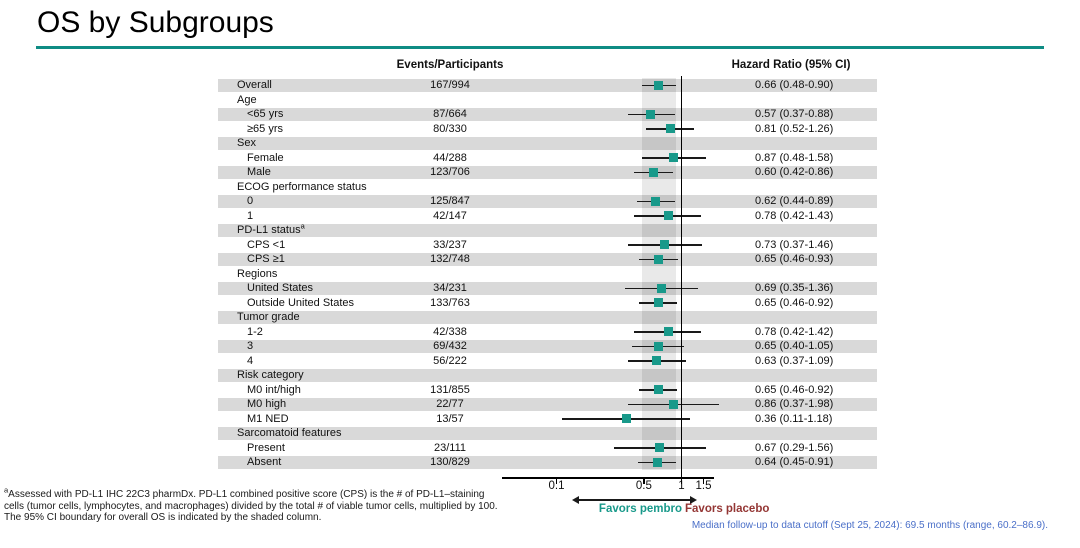 This screenshot has width=1080, height=548. Describe the element at coordinates (450, 157) in the screenshot. I see `events-participants-value: 44/288` at that location.